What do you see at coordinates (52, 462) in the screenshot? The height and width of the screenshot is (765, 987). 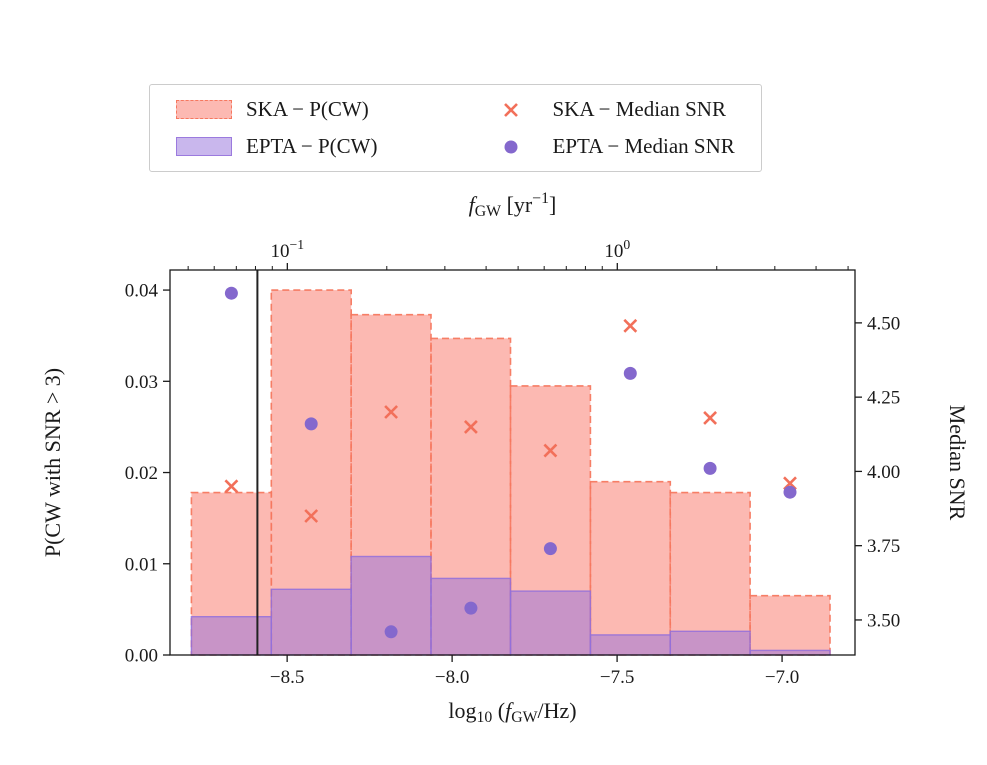 I see `y-left-axis-label: P(CW with SNR > 3)` at bounding box center [52, 462].